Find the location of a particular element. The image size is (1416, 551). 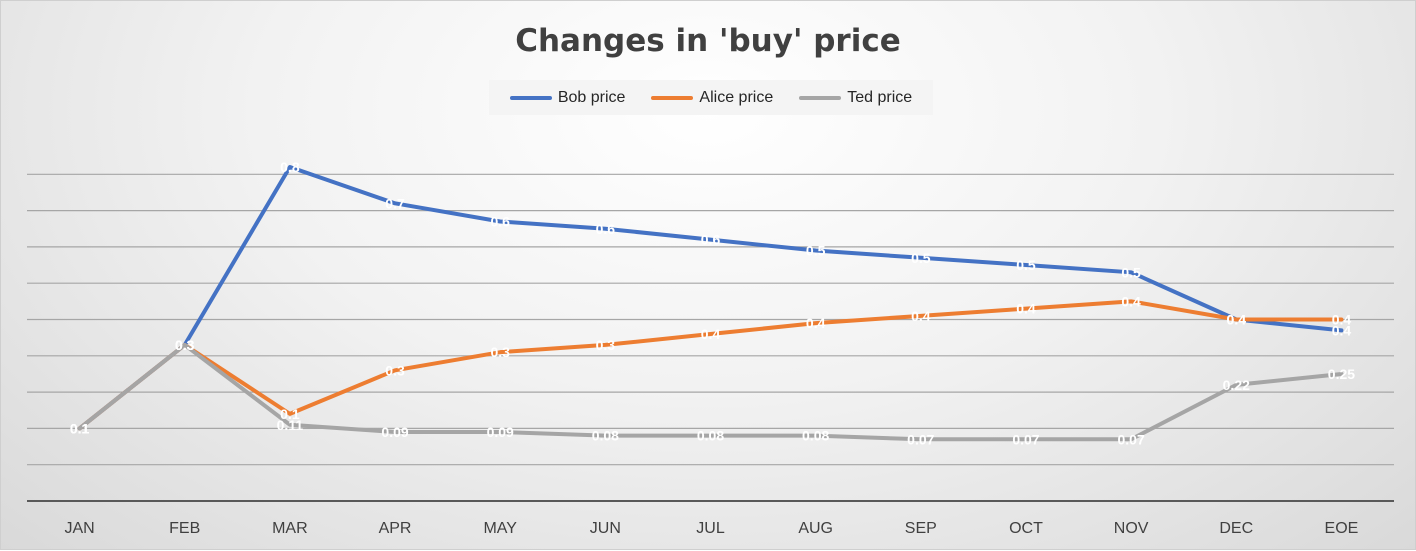

data-label-ted-price: 0.1 is located at coordinates (80, 428).